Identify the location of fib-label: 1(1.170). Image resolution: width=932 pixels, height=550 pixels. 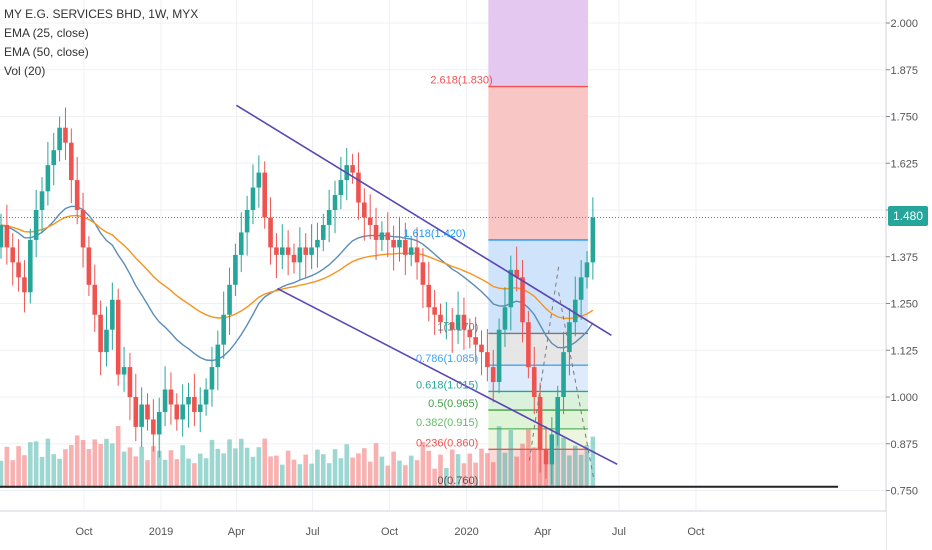
(457, 327).